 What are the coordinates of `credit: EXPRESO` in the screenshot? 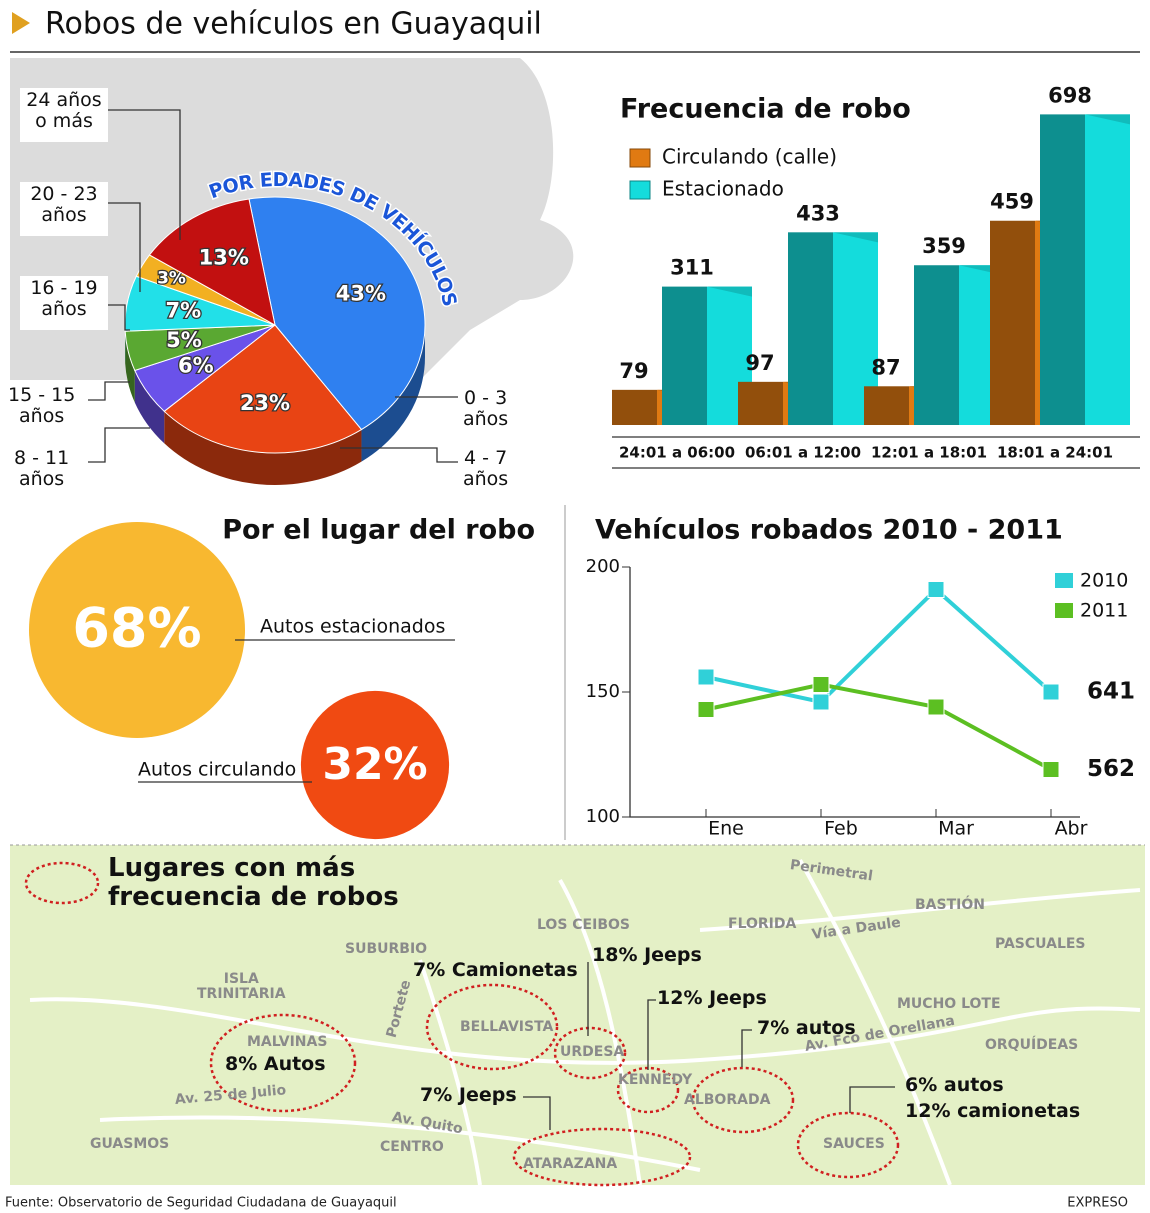 It's located at (1097, 1203).